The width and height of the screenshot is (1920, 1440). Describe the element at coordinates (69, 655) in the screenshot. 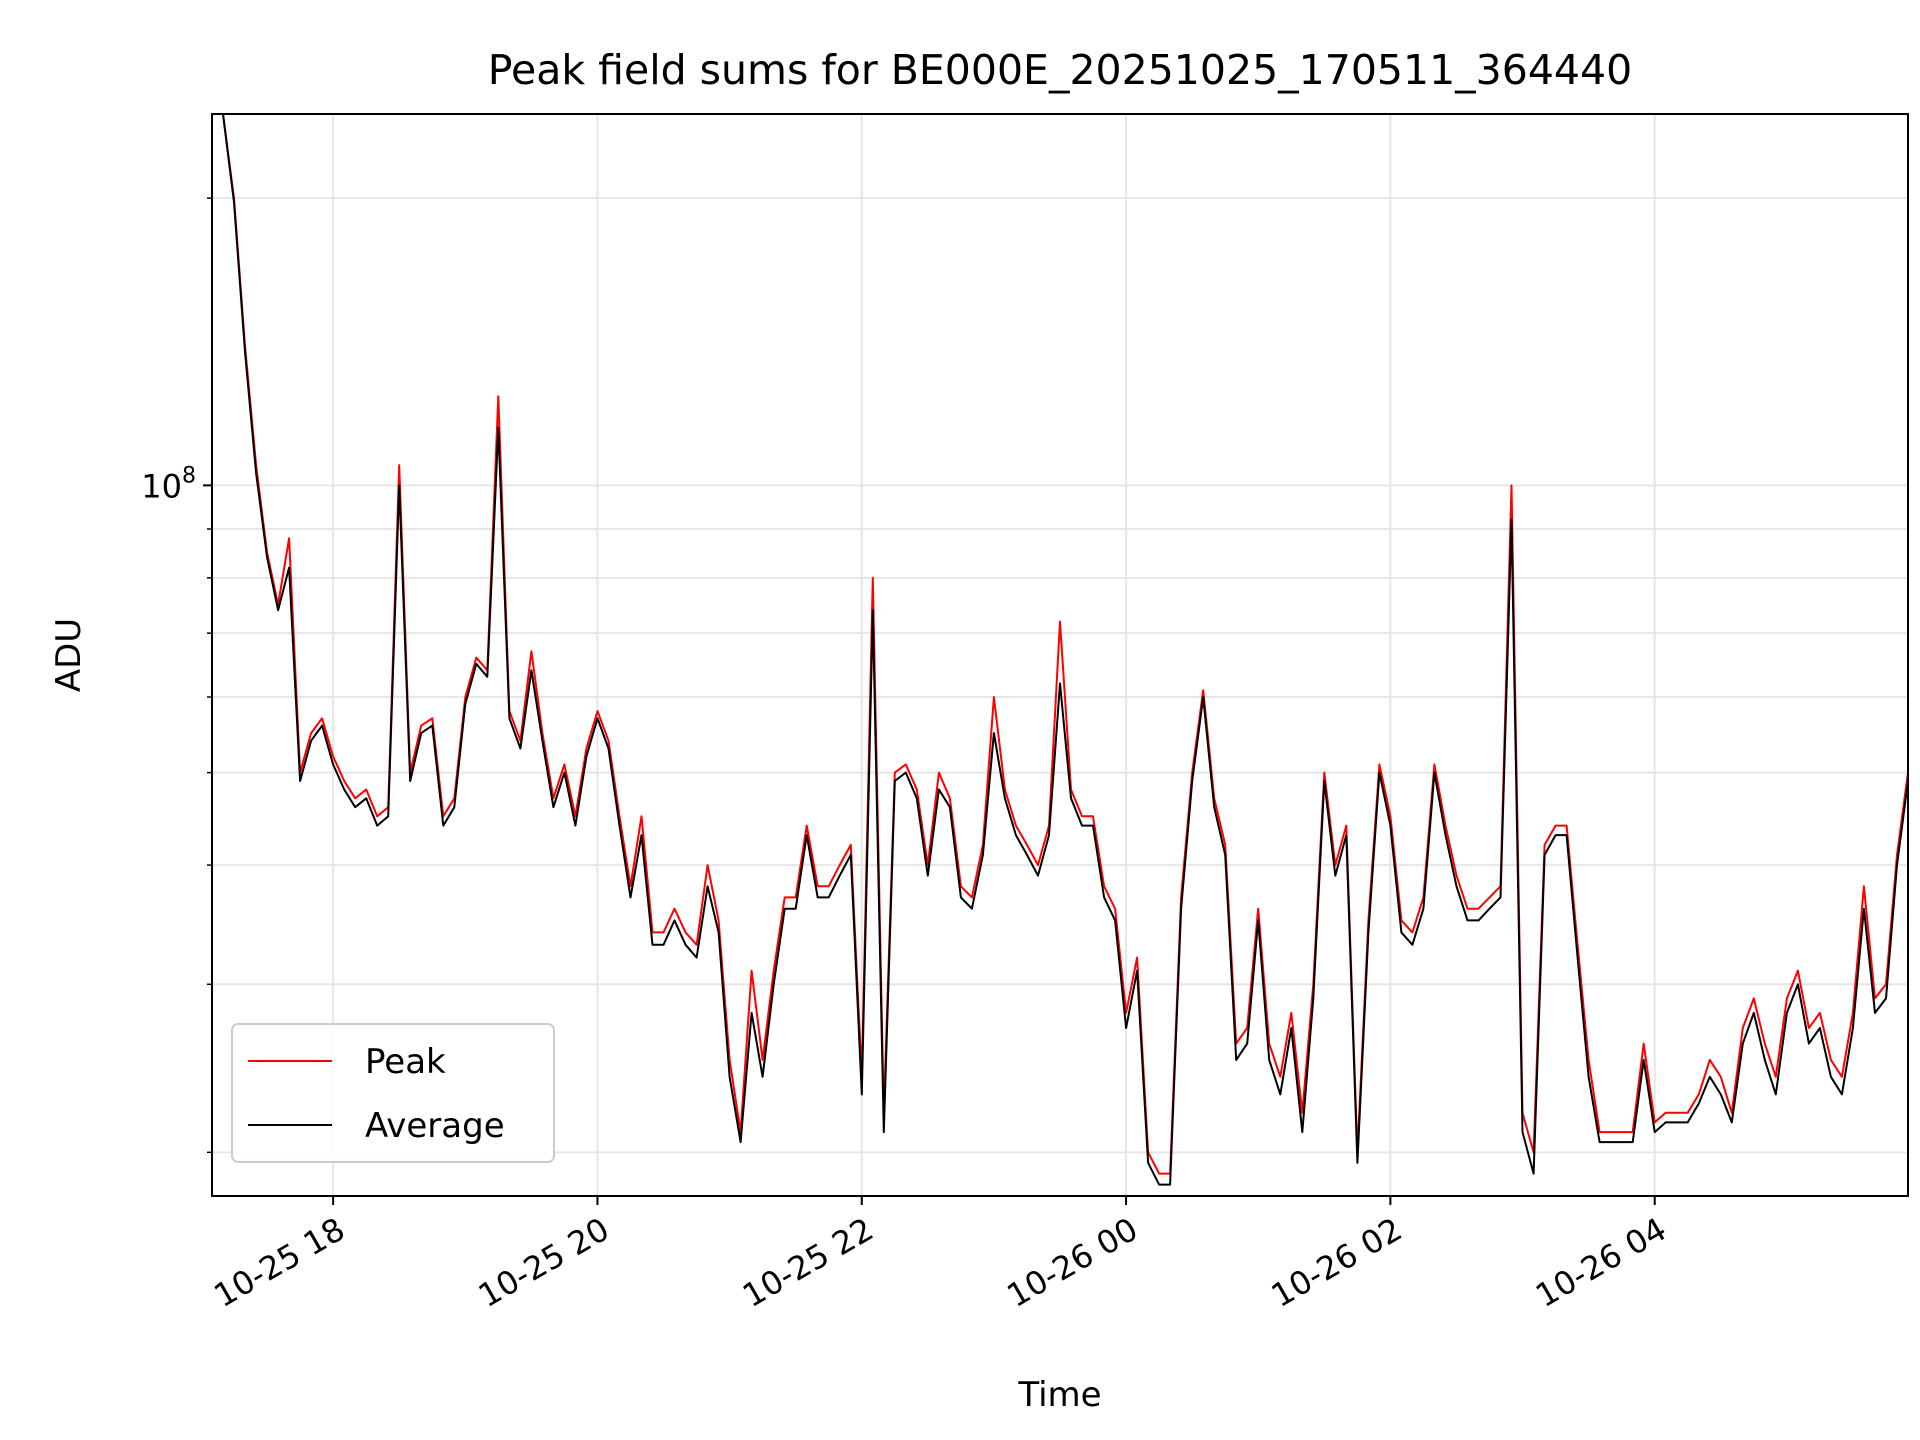

I see `y-axis-label: ADU` at that location.